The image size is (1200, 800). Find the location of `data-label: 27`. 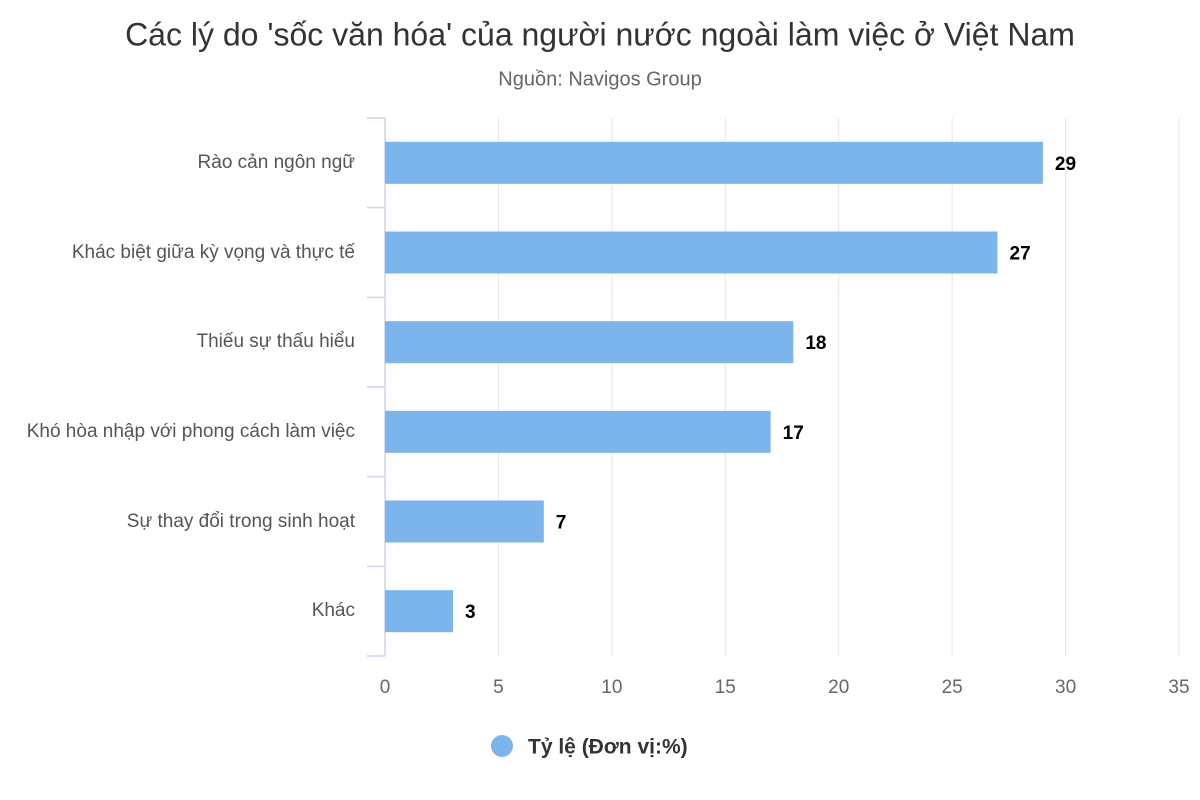

data-label: 27 is located at coordinates (1020, 254).